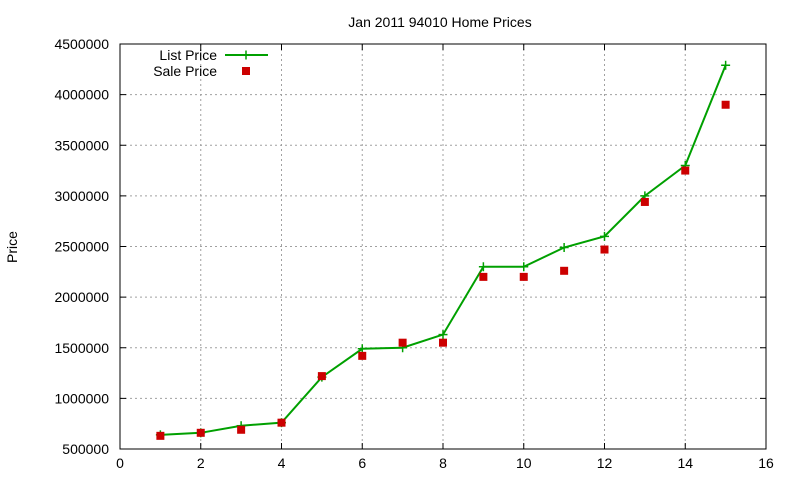  Describe the element at coordinates (81, 145) in the screenshot. I see `y-tick-label: 3500000` at that location.